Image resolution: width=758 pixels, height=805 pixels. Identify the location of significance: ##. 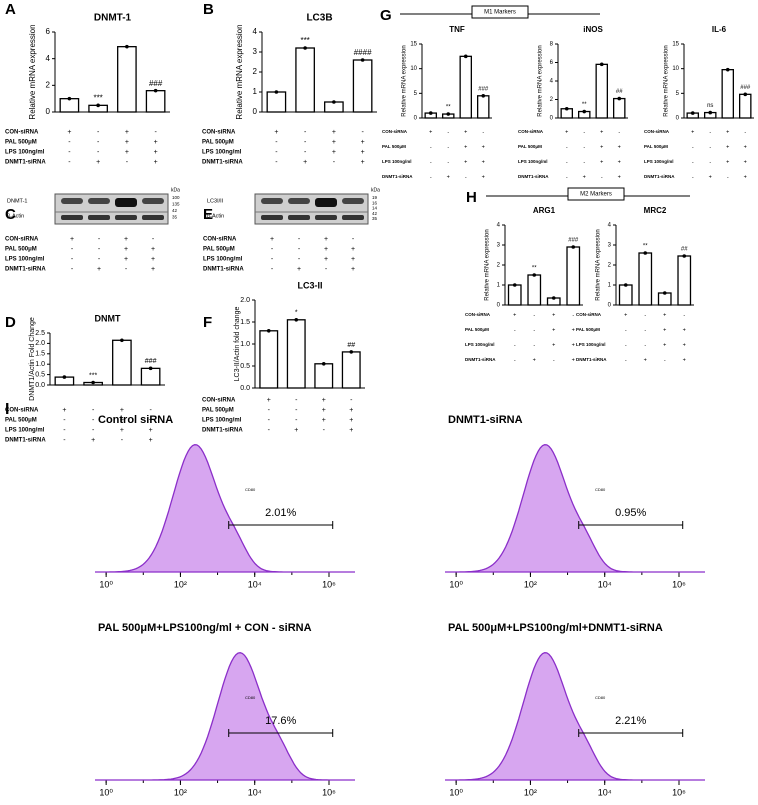
(684, 250).